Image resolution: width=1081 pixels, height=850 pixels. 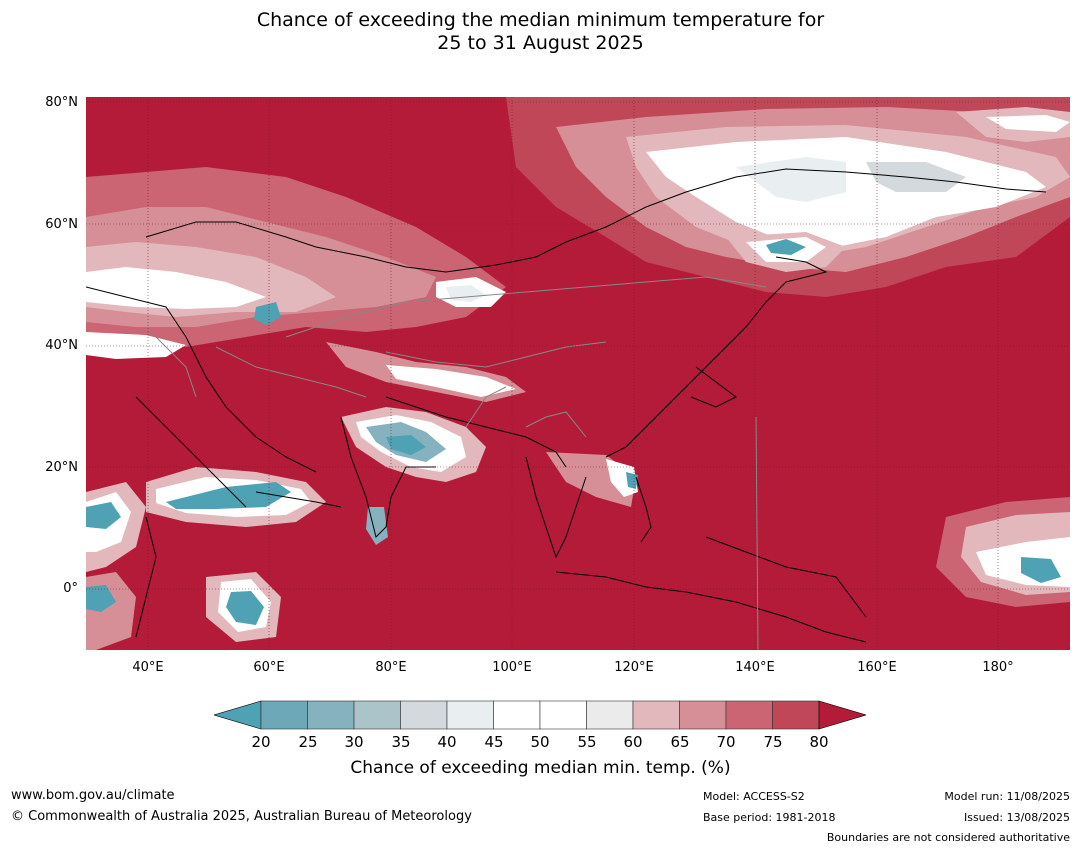 What do you see at coordinates (269, 667) in the screenshot?
I see `lon-label-60e: 60°E` at bounding box center [269, 667].